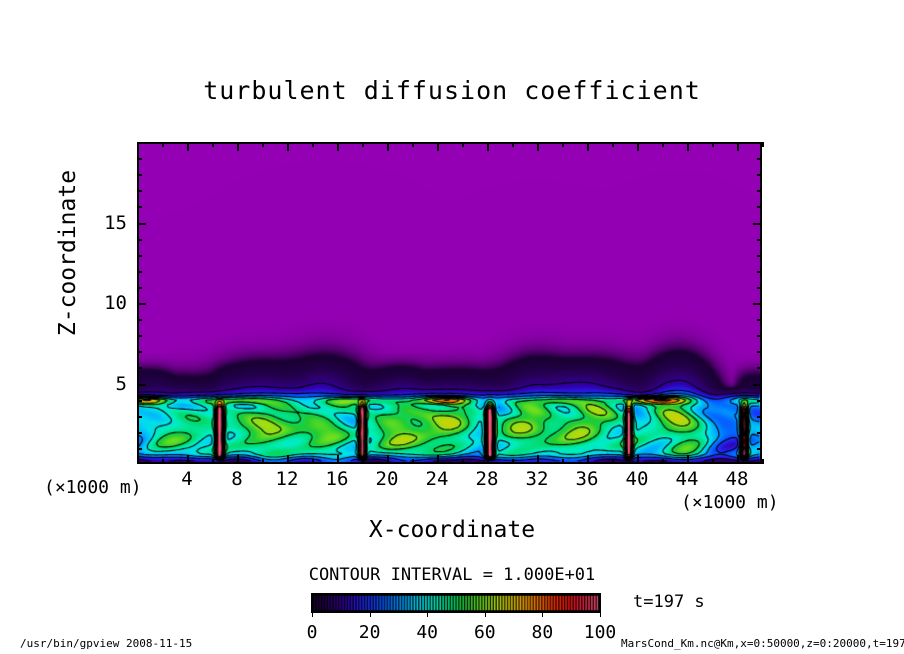  What do you see at coordinates (452, 530) in the screenshot?
I see `x-axis-title: X-coordinate` at bounding box center [452, 530].